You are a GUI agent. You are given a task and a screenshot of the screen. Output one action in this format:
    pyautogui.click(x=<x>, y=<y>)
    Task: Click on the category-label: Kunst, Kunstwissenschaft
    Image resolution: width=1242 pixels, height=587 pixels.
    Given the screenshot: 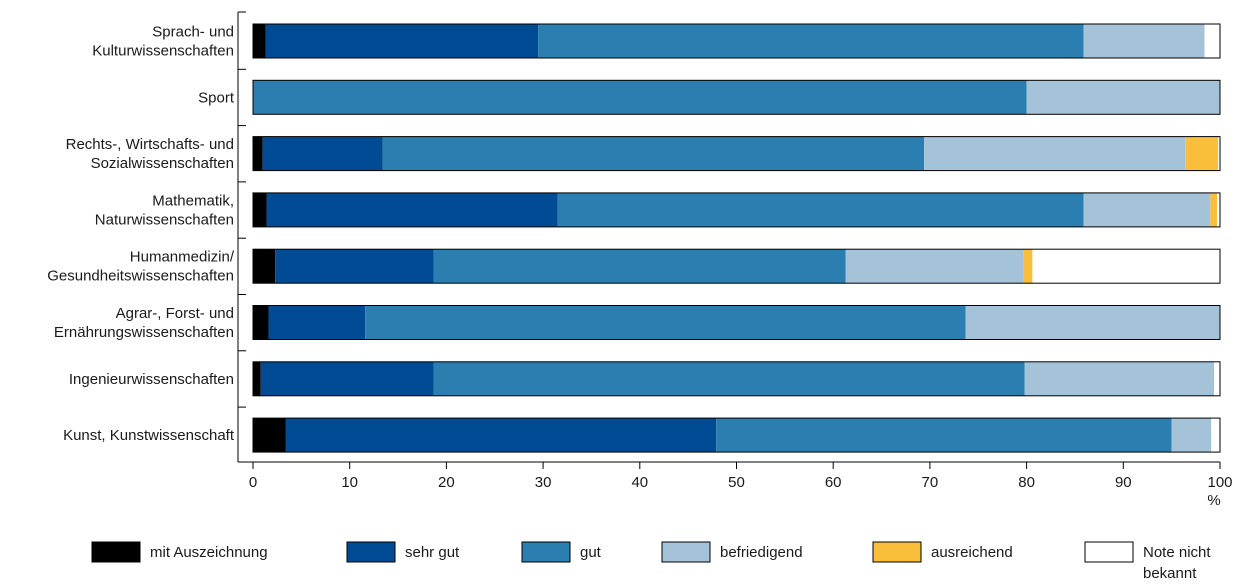 What is the action you would take?
    pyautogui.click(x=149, y=435)
    